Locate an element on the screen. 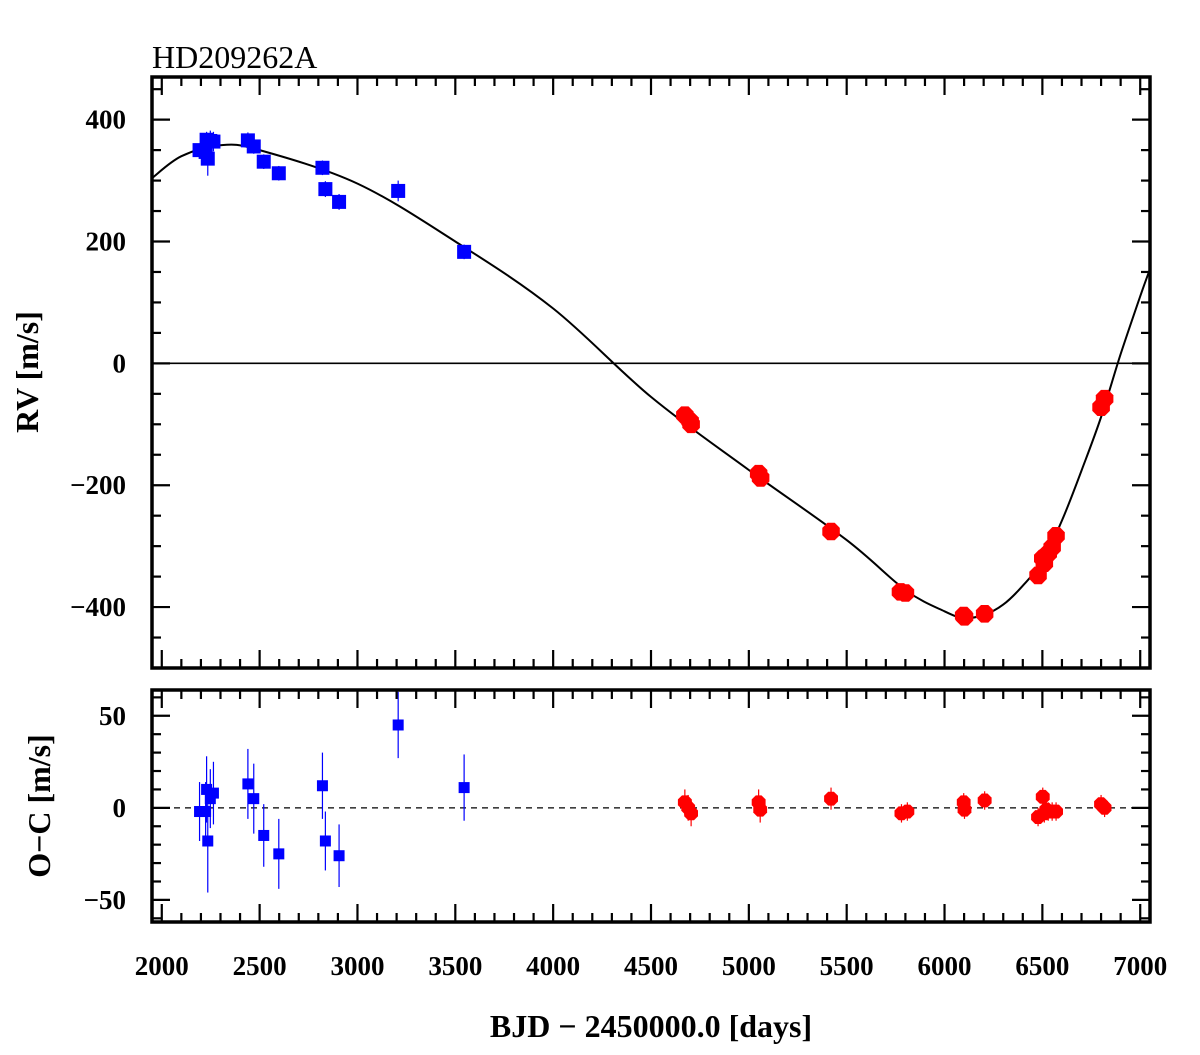 This screenshot has width=1200, height=1055. y-tick-label: −200 is located at coordinates (98, 485).